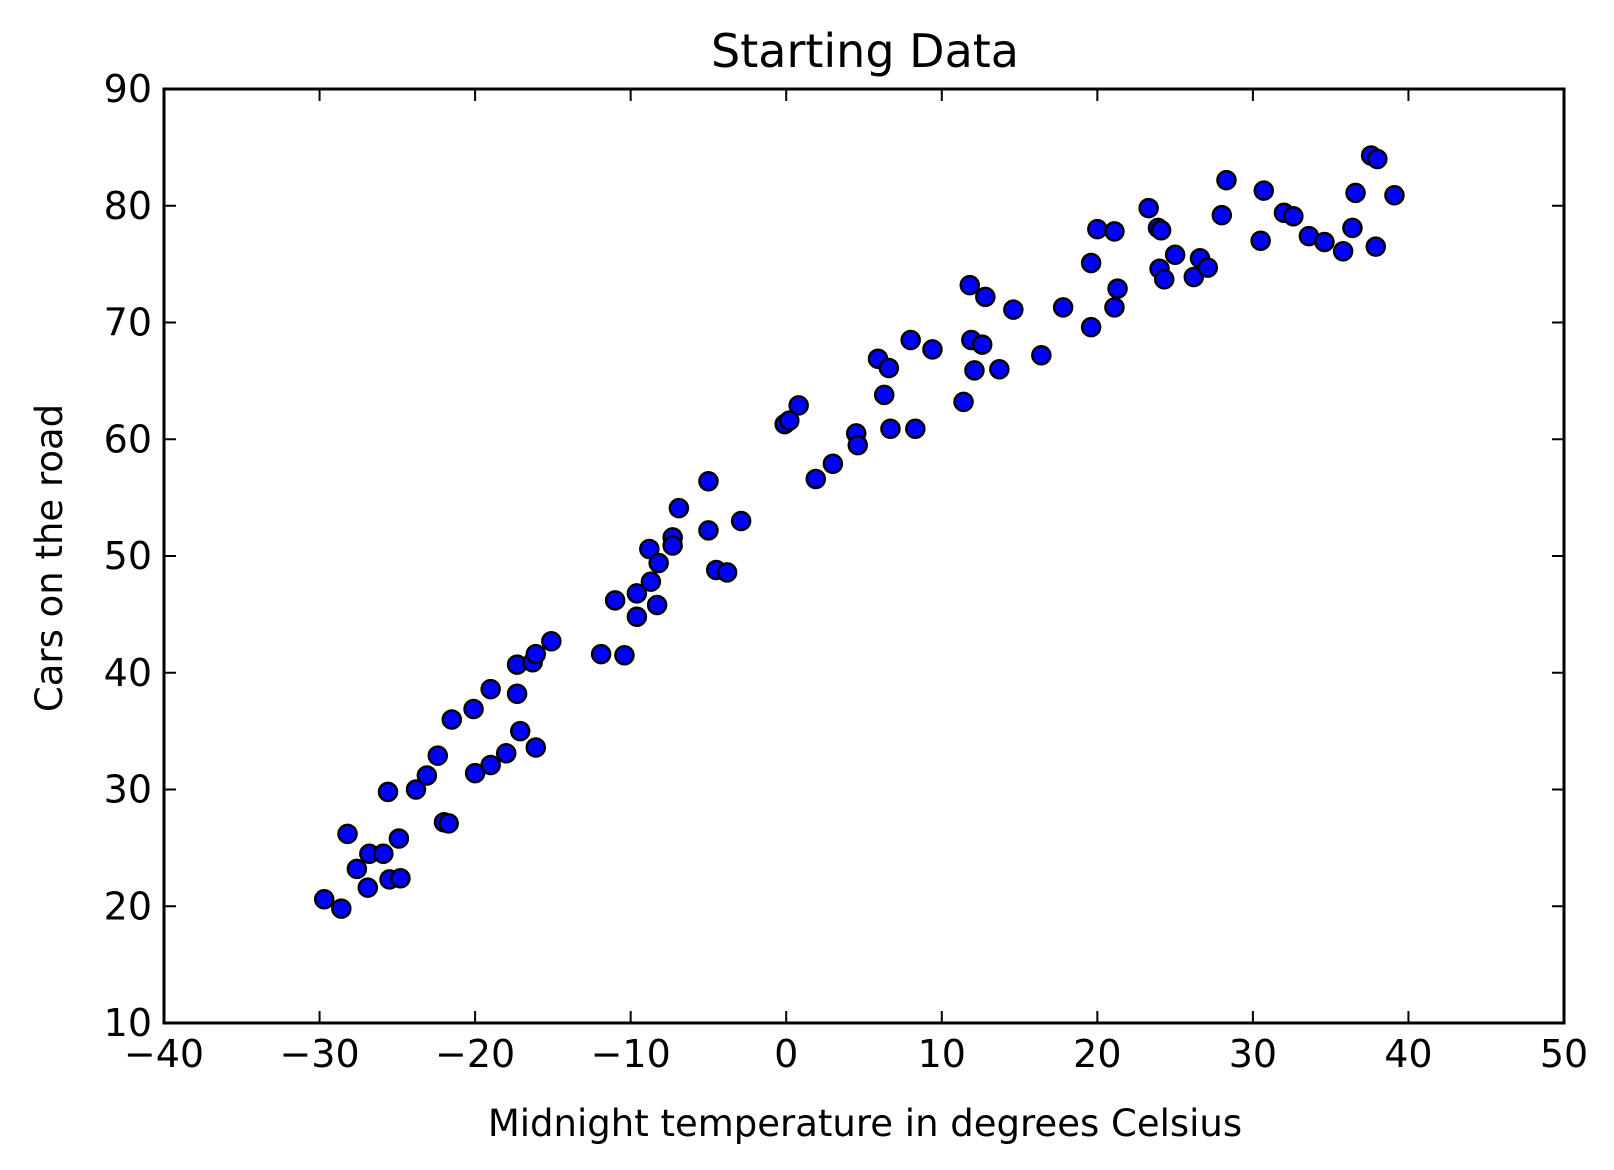 The height and width of the screenshot is (1170, 1614). Describe the element at coordinates (786, 1054) in the screenshot. I see `x-tick-label: 0` at that location.